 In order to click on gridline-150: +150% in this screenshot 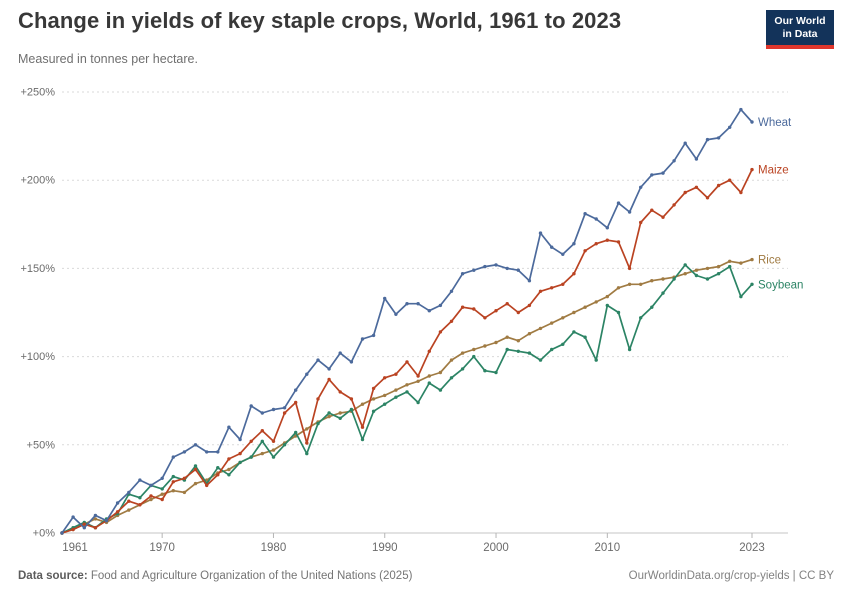, I will do `click(404, 269)`.